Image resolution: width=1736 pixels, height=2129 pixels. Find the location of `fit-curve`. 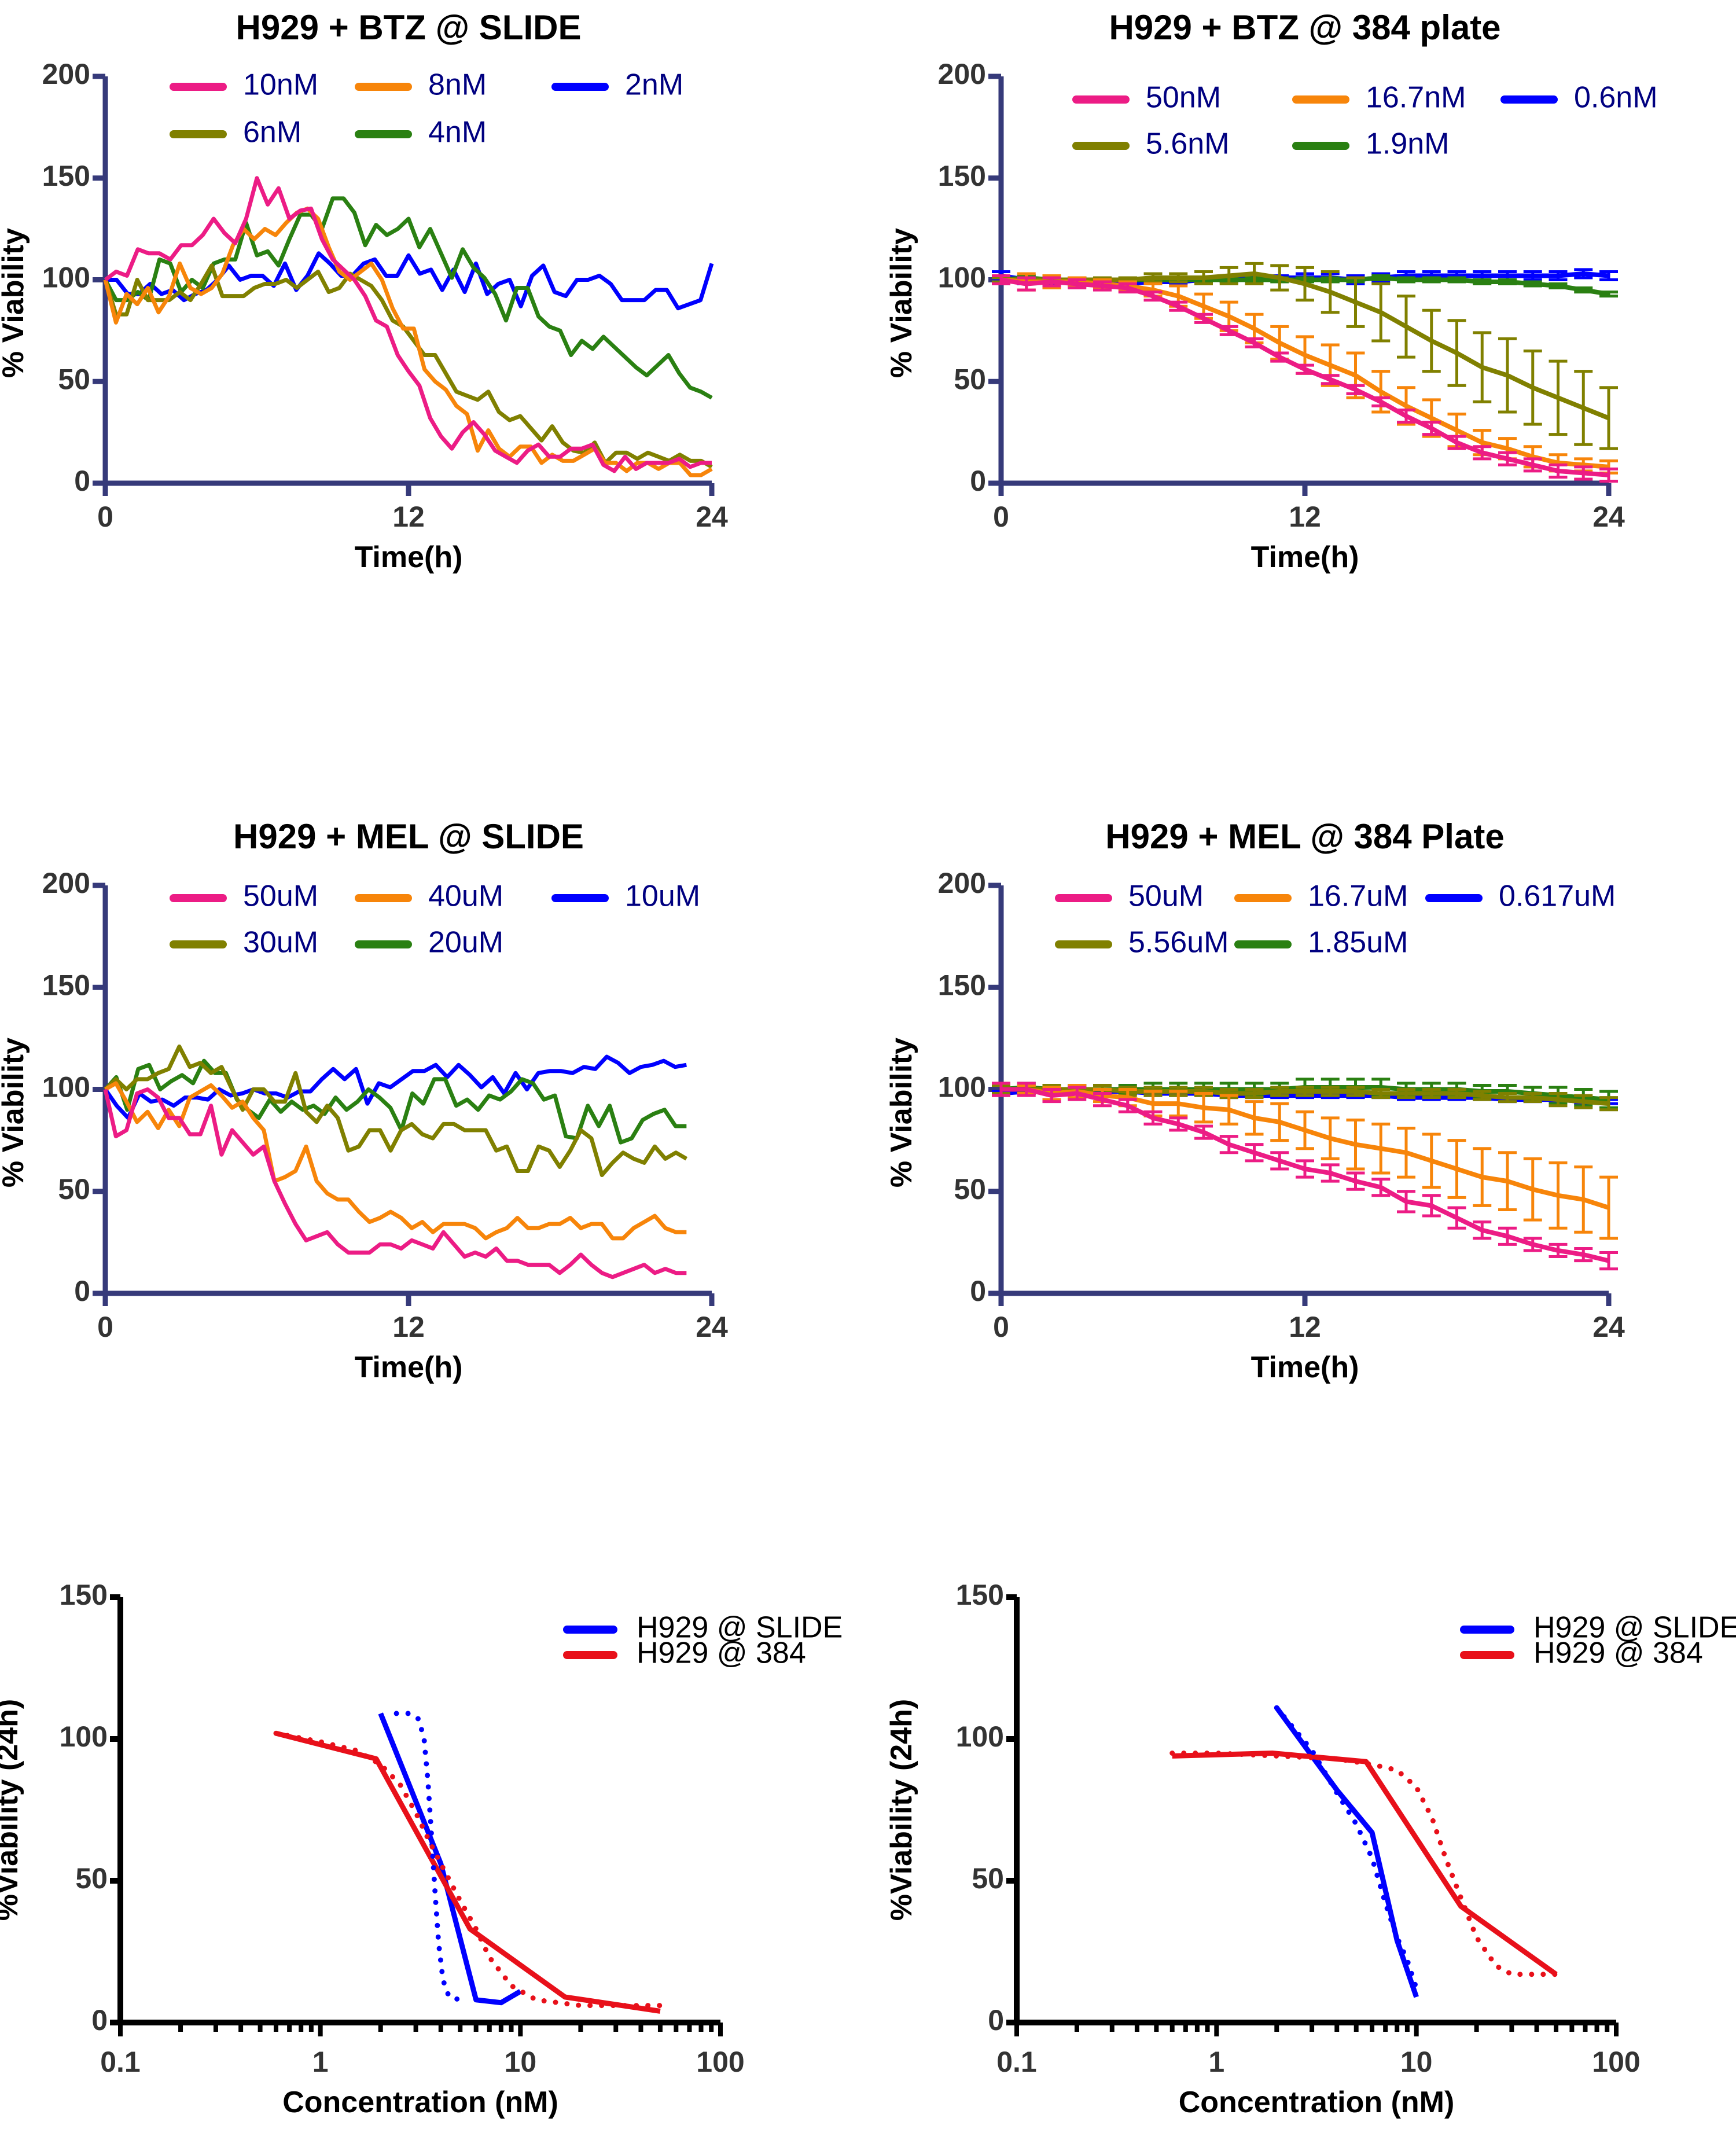

fit-curve is located at coordinates (1364, 1864).